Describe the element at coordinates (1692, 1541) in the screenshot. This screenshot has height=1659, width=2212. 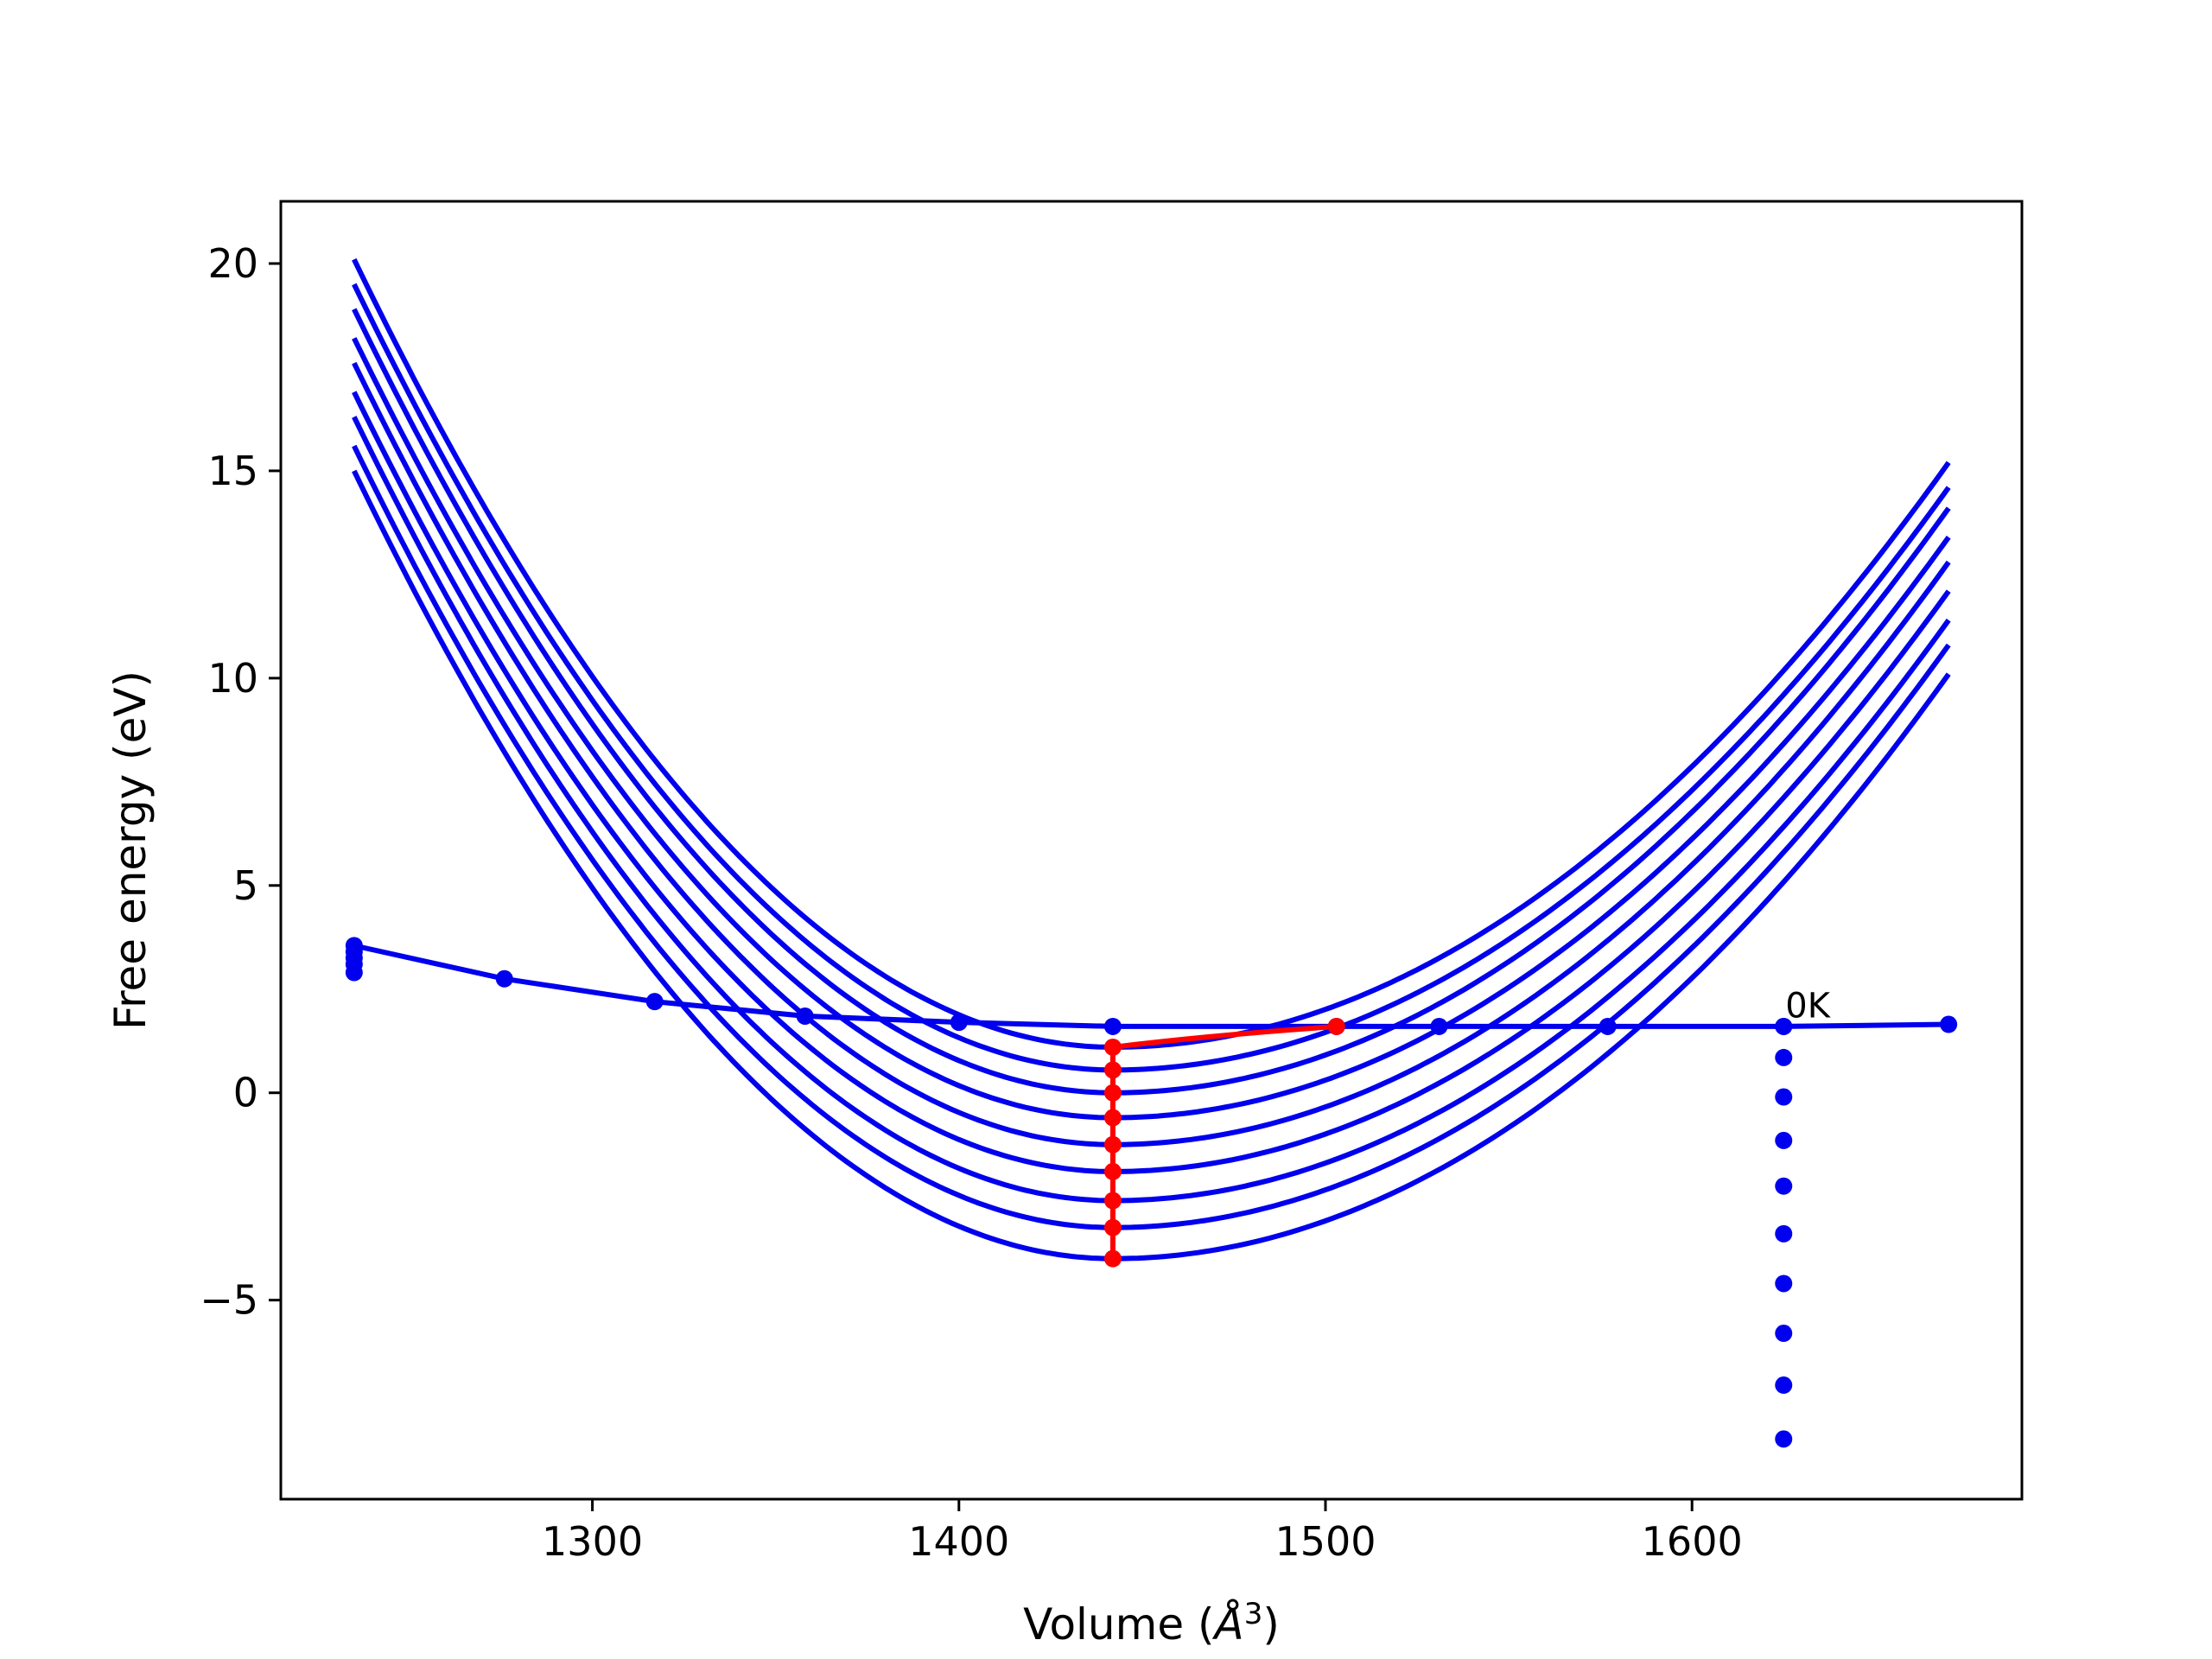
I see `x-tick-label-1600: 1600` at that location.